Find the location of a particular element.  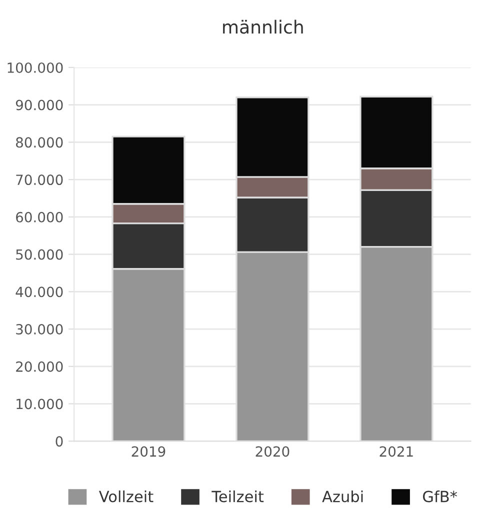

y-tick-label: 40.000 is located at coordinates (39, 292).